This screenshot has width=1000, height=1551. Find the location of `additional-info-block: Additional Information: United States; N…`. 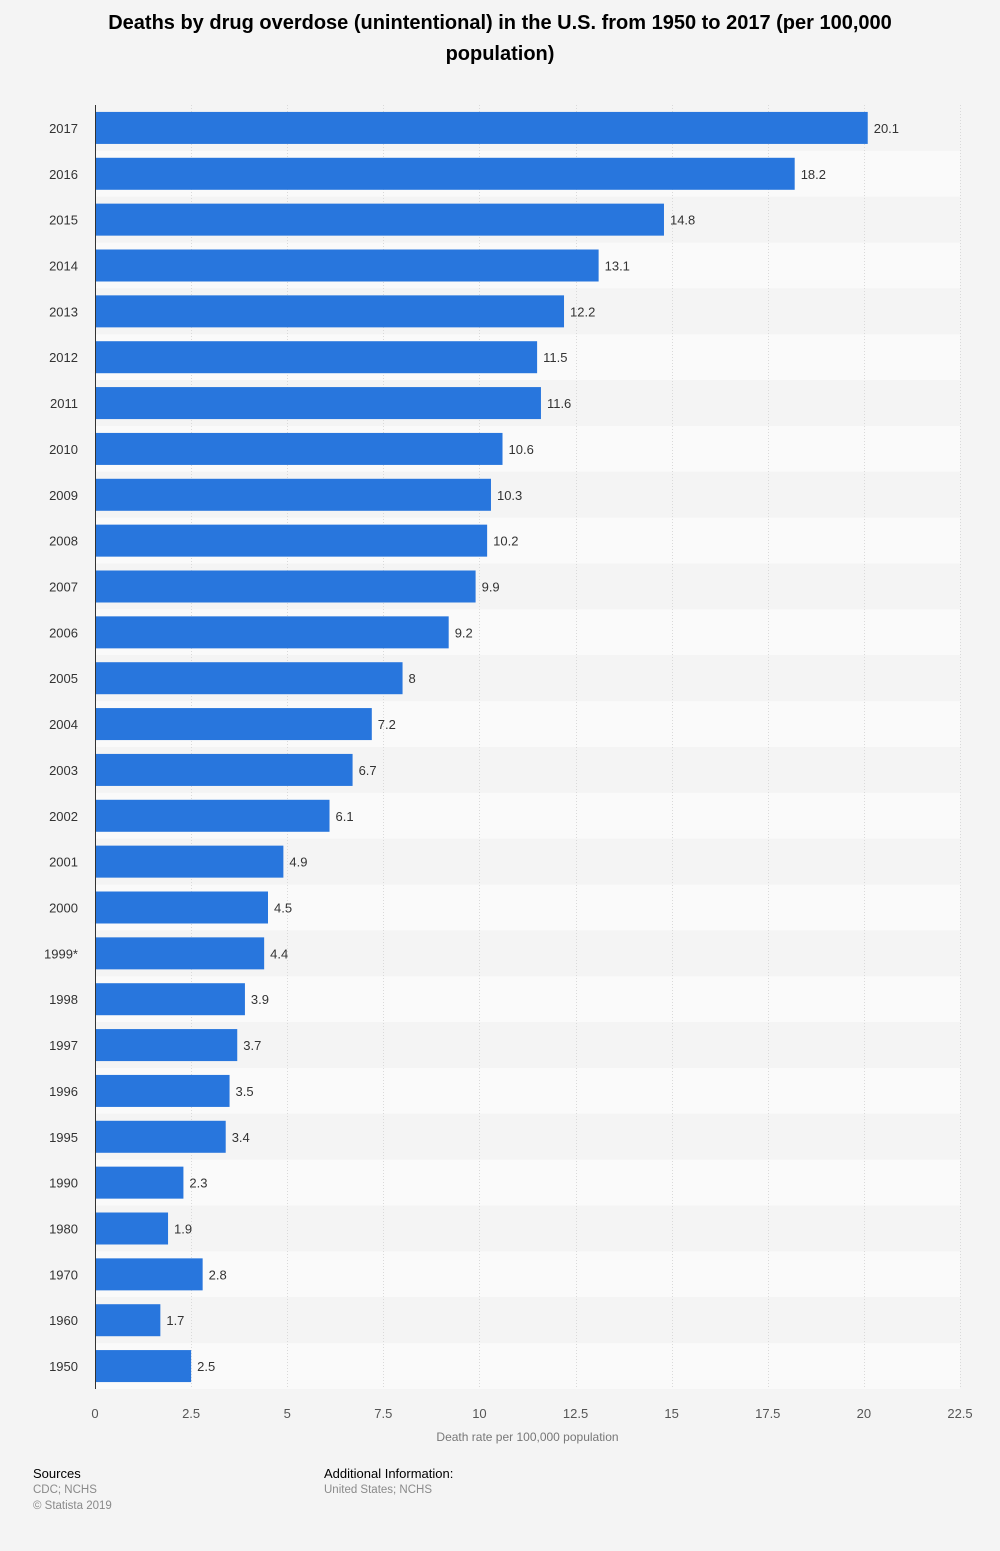

additional-info-block: Additional Information: United States; N… is located at coordinates (388, 1482).